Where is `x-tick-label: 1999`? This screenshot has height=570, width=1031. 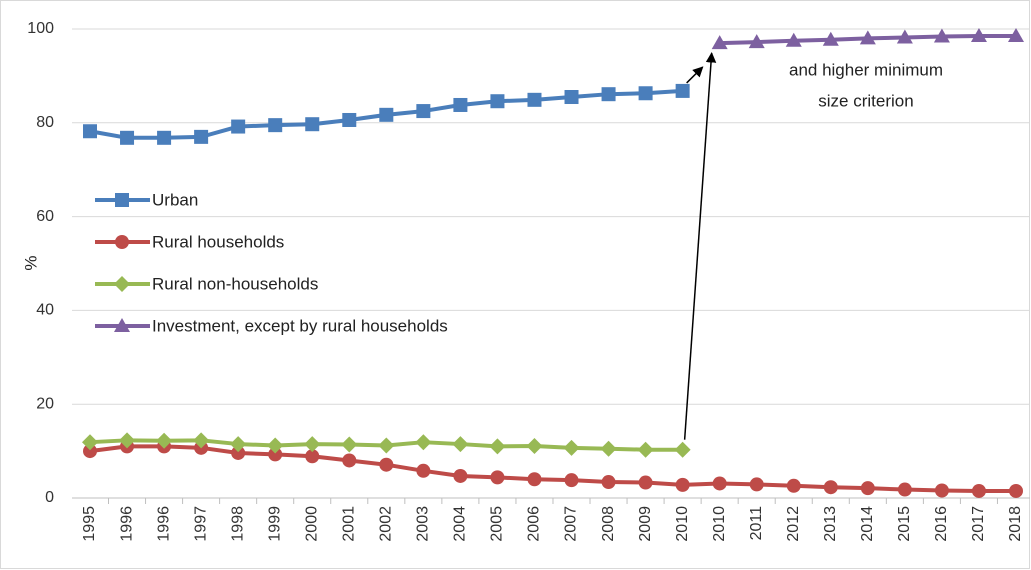 x-tick-label: 1999 is located at coordinates (274, 524).